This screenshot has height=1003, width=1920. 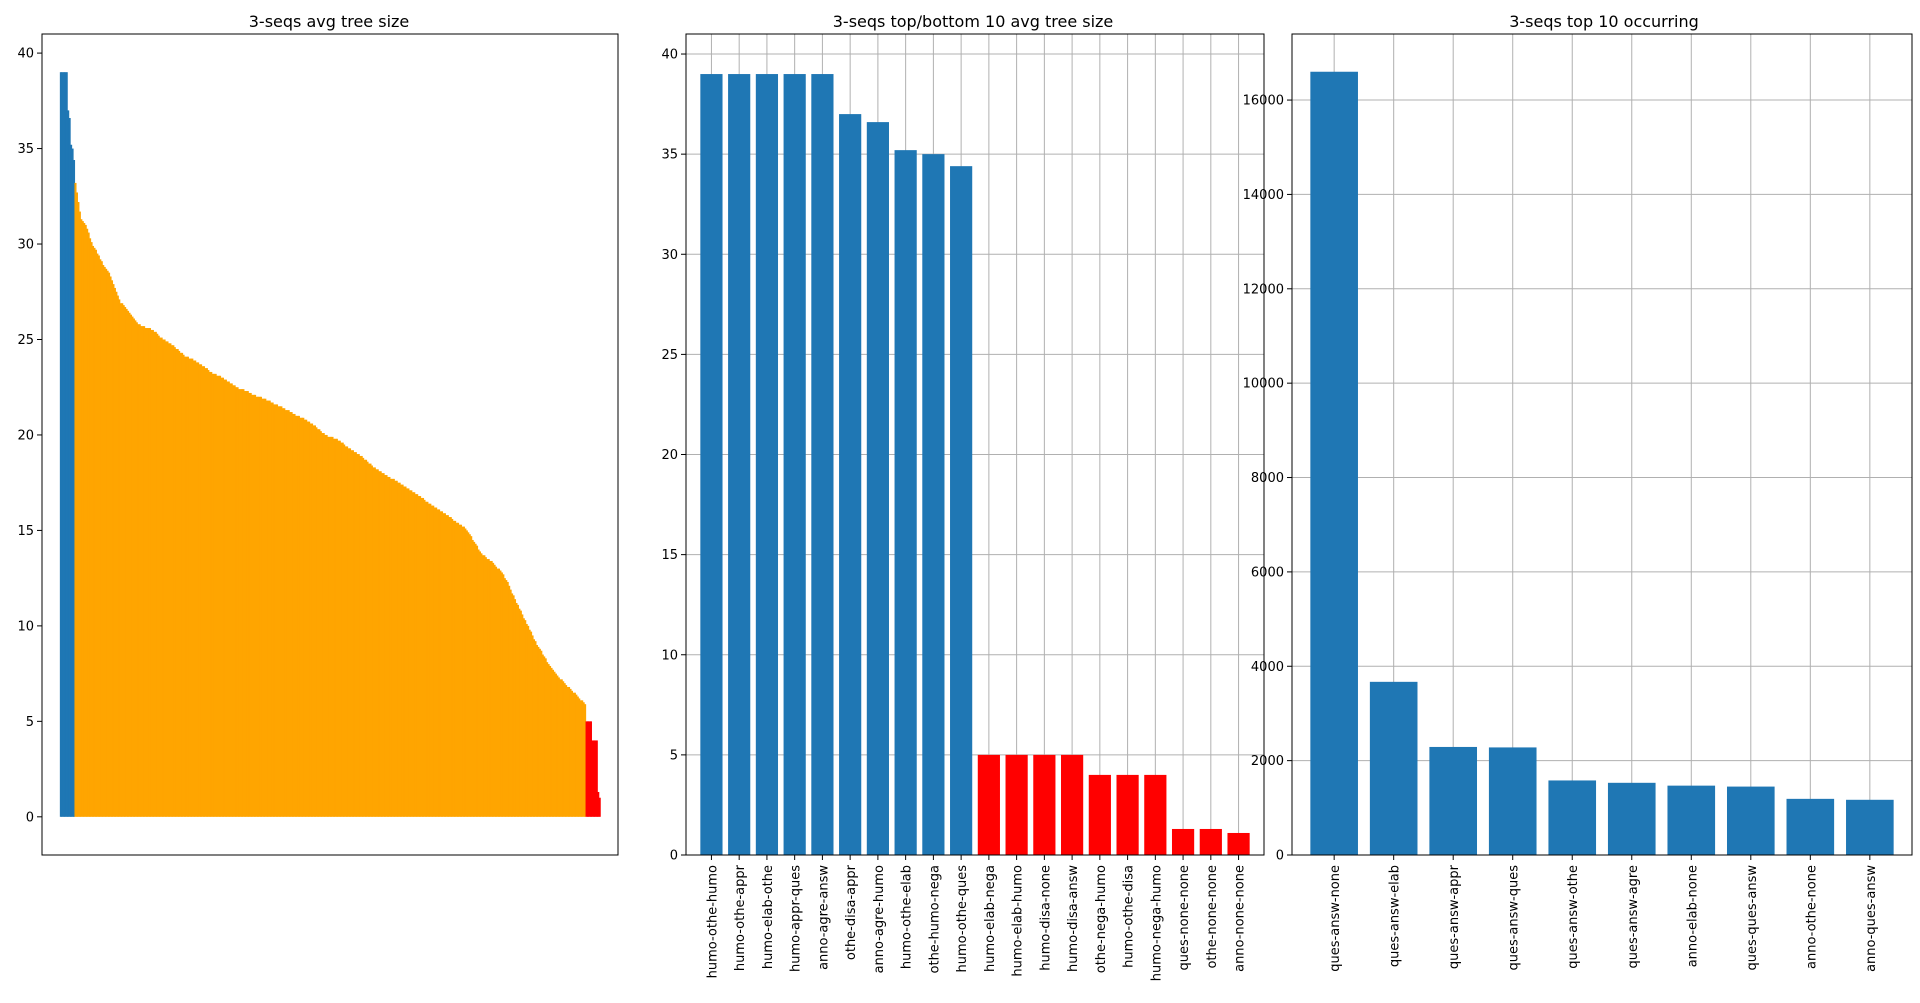 What do you see at coordinates (25, 54) in the screenshot?
I see `y-tick-label: 40` at bounding box center [25, 54].